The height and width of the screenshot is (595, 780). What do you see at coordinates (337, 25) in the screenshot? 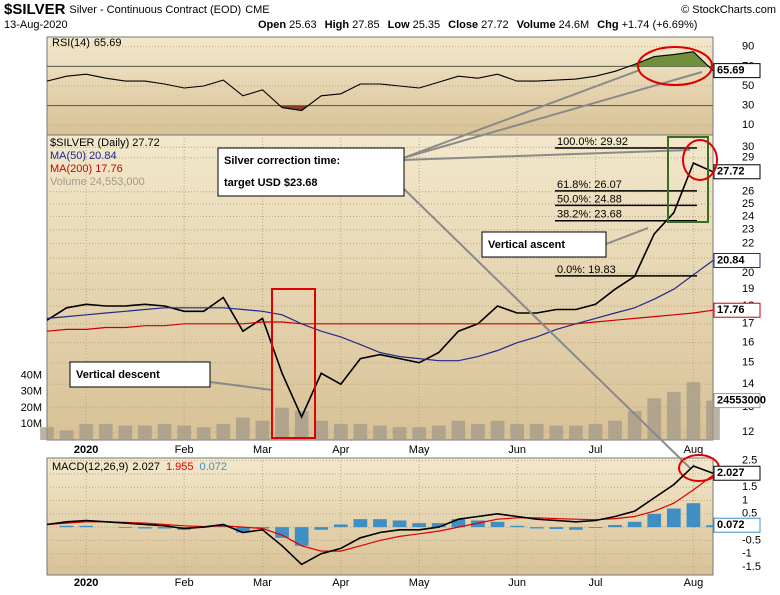
I see `quote-label: High` at bounding box center [337, 25].